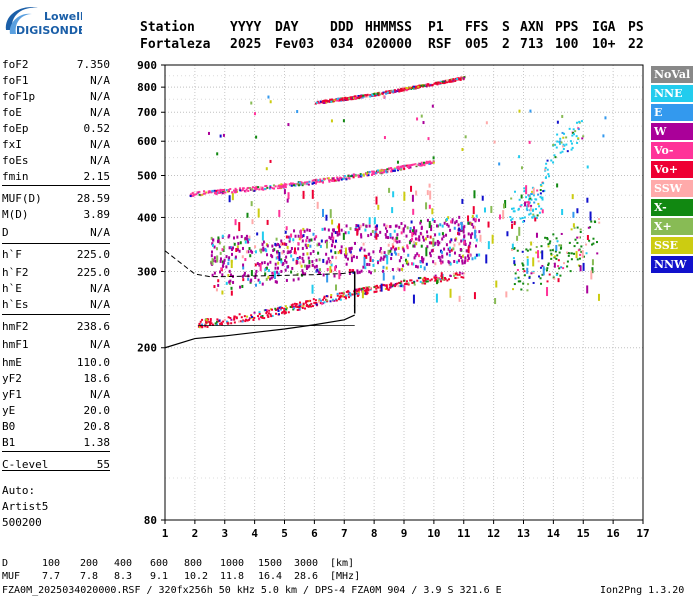 The height and width of the screenshot is (600, 700). What do you see at coordinates (56, 273) in the screenshot?
I see `param-row: h`F2 225.0` at bounding box center [56, 273].